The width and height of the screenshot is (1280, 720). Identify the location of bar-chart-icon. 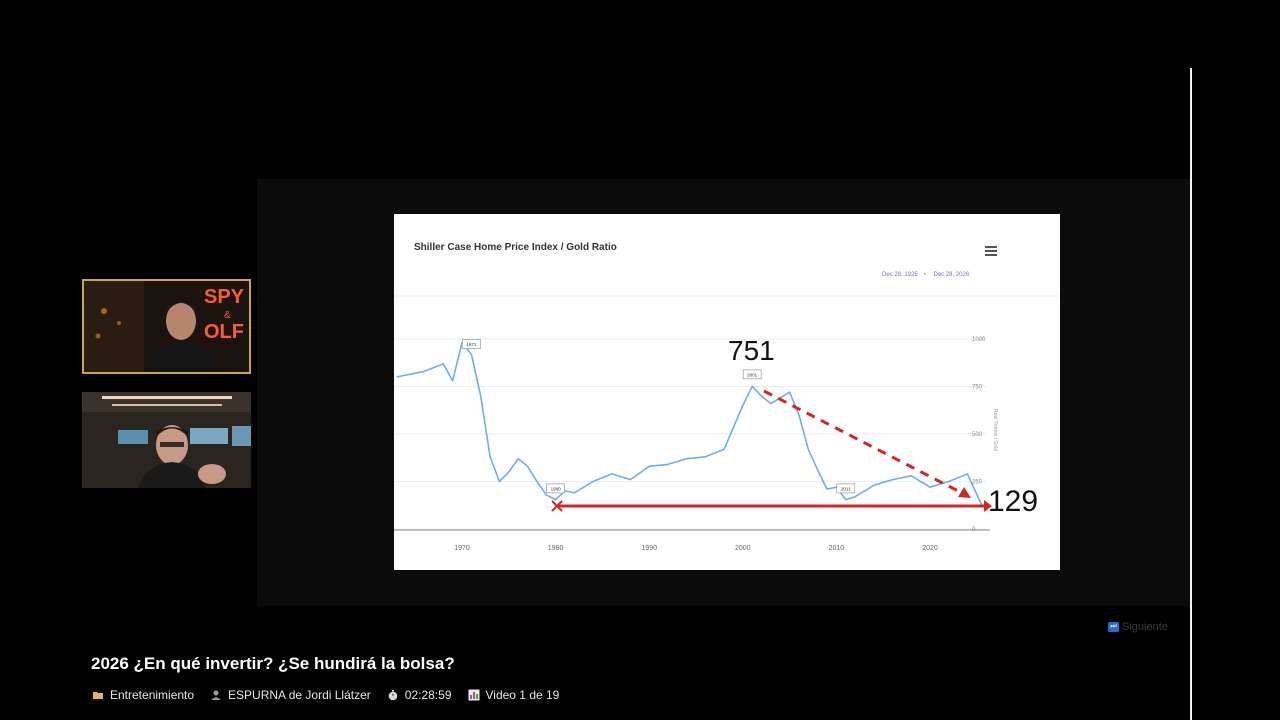
(473, 695).